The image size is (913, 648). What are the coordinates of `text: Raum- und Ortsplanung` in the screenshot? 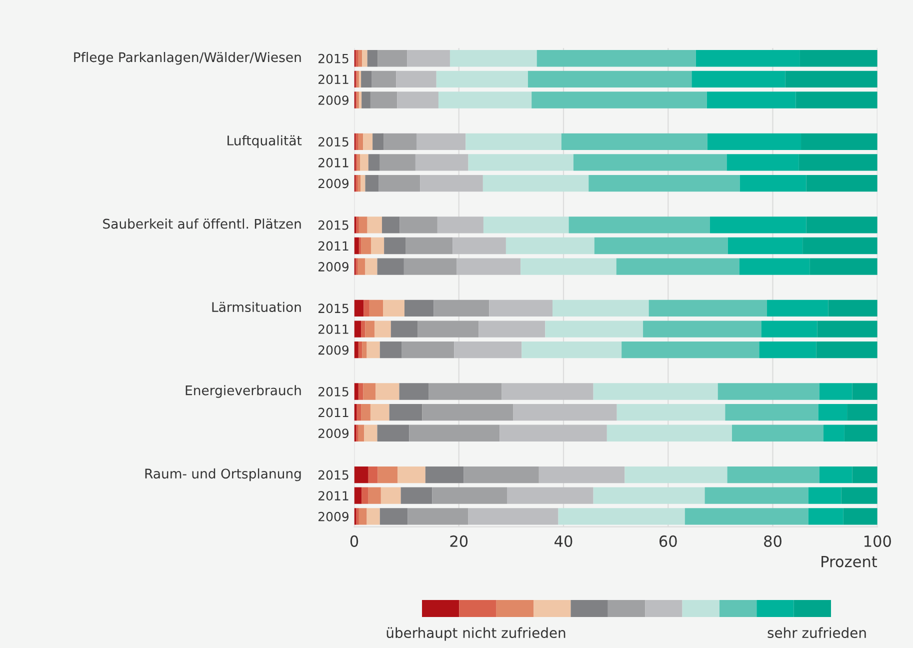 It's located at (223, 475).